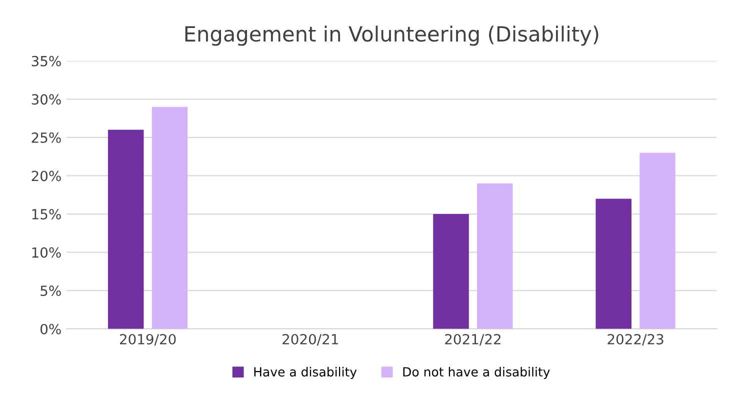  What do you see at coordinates (46, 137) in the screenshot?
I see `y-tick-label: 25%` at bounding box center [46, 137].